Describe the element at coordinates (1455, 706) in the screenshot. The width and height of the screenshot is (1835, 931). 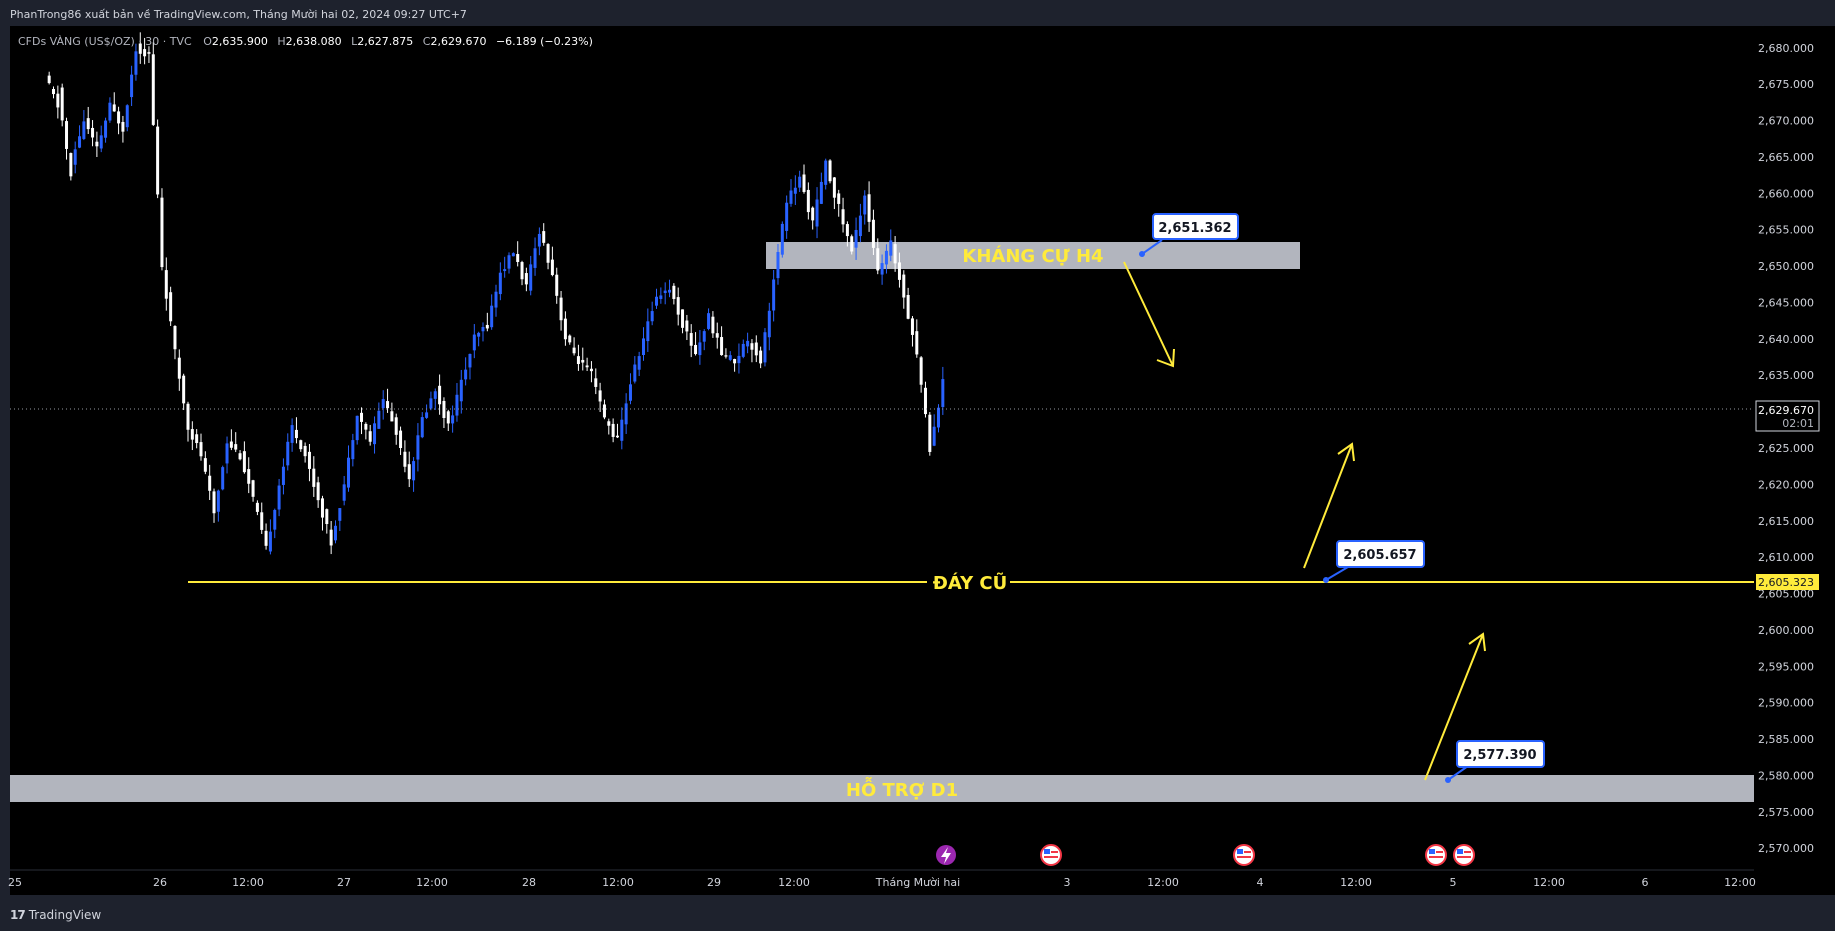
I see `arrow-up-from-support` at that location.